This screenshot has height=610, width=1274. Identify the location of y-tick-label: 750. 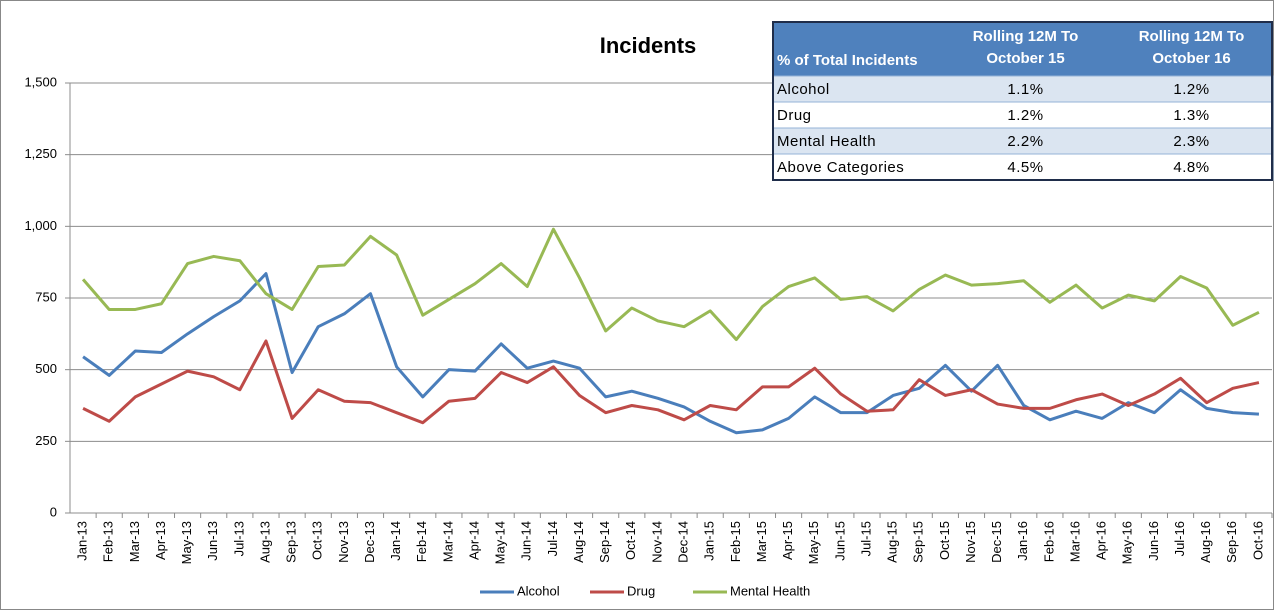
(46, 296).